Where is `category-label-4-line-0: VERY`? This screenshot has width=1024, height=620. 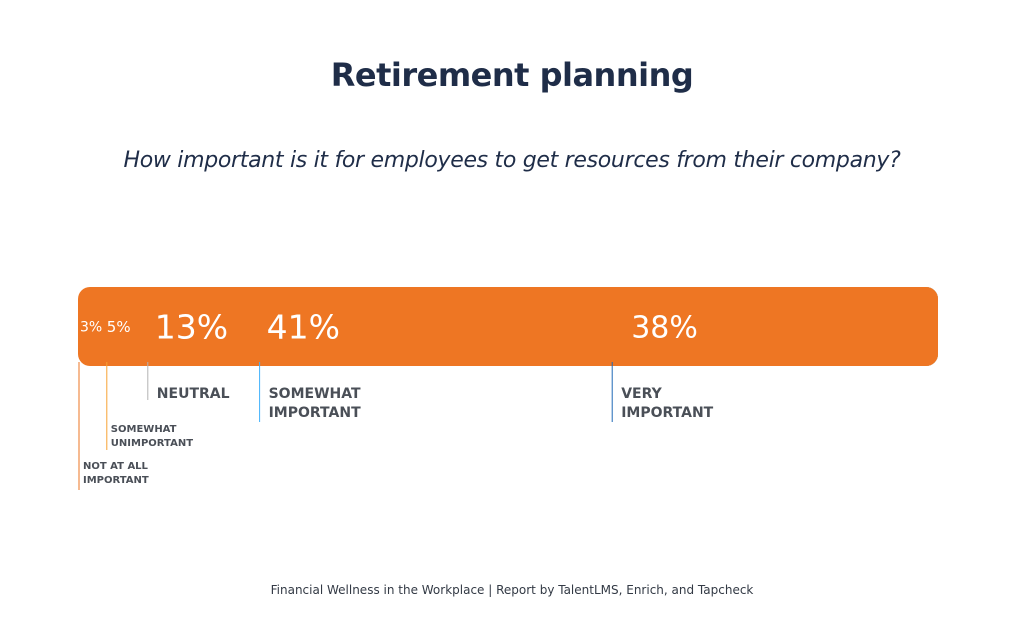 category-label-4-line-0: VERY is located at coordinates (641, 394).